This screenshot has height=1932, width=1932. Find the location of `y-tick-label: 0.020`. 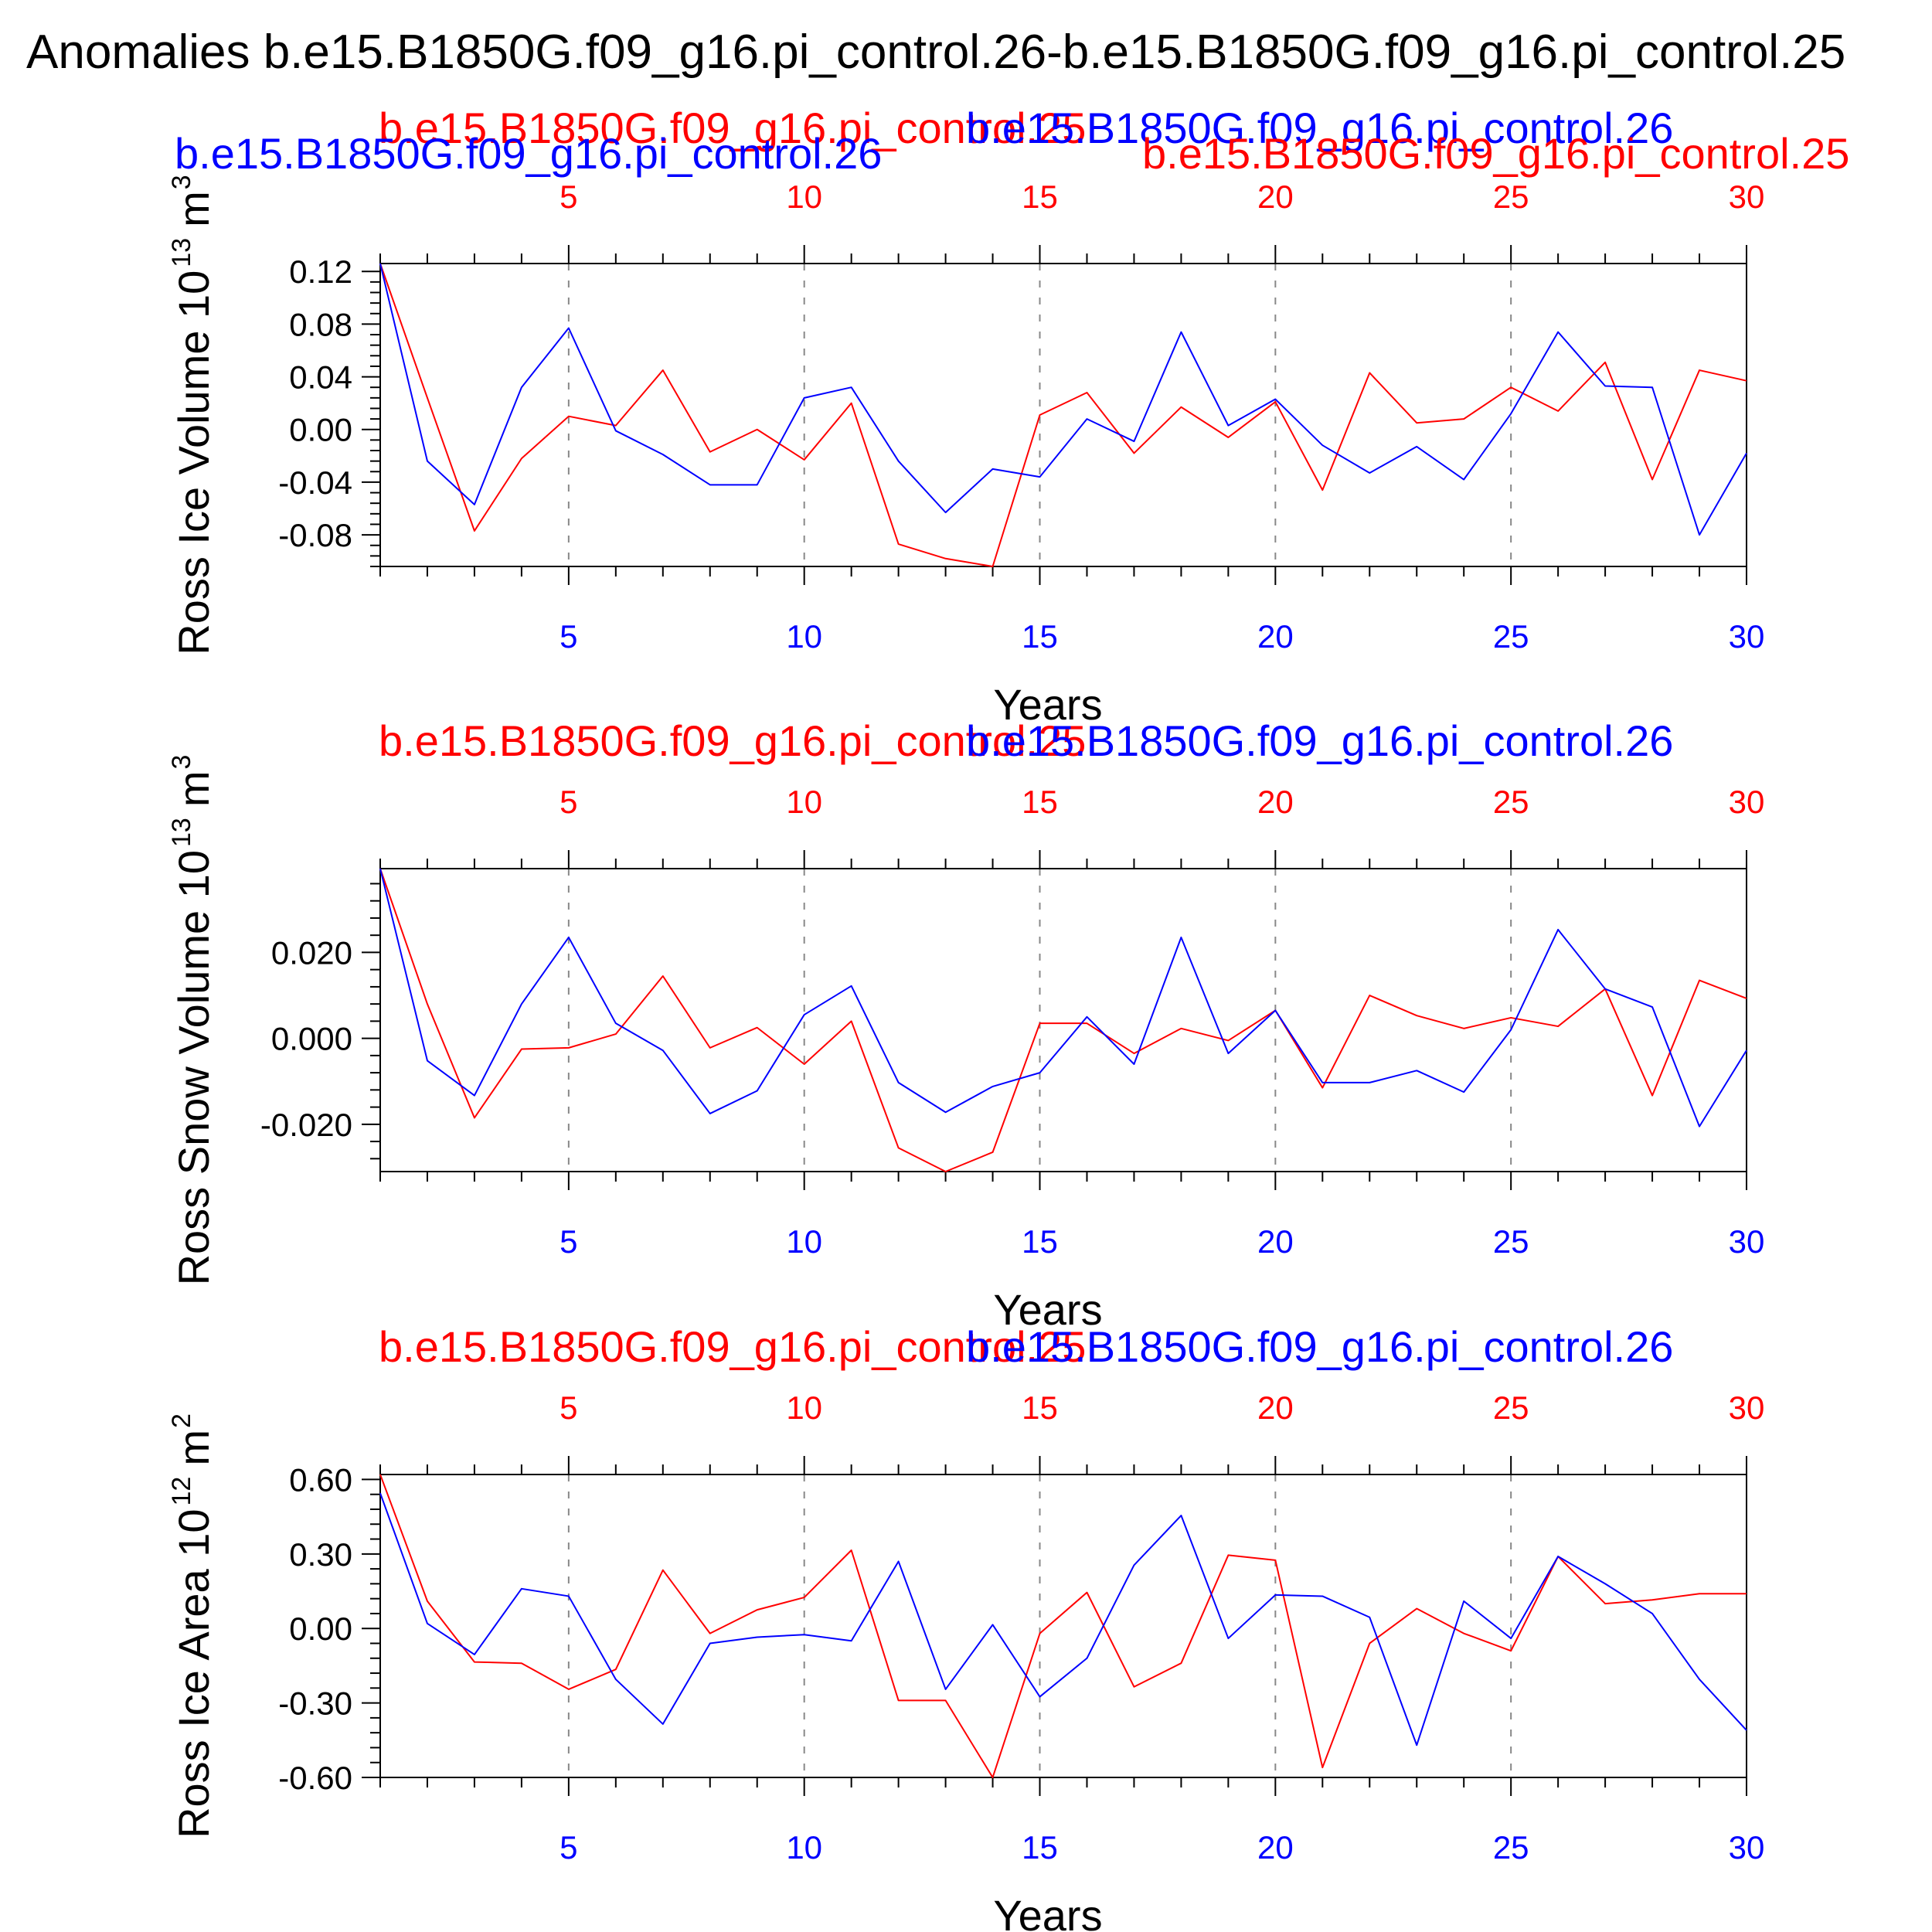

y-tick-label: 0.020 is located at coordinates (312, 953).